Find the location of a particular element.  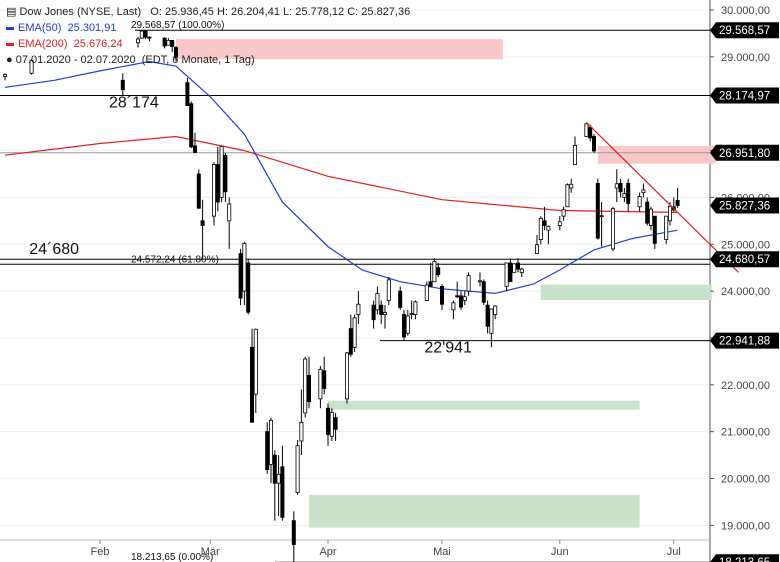

resistance-trendline is located at coordinates (662, 197).